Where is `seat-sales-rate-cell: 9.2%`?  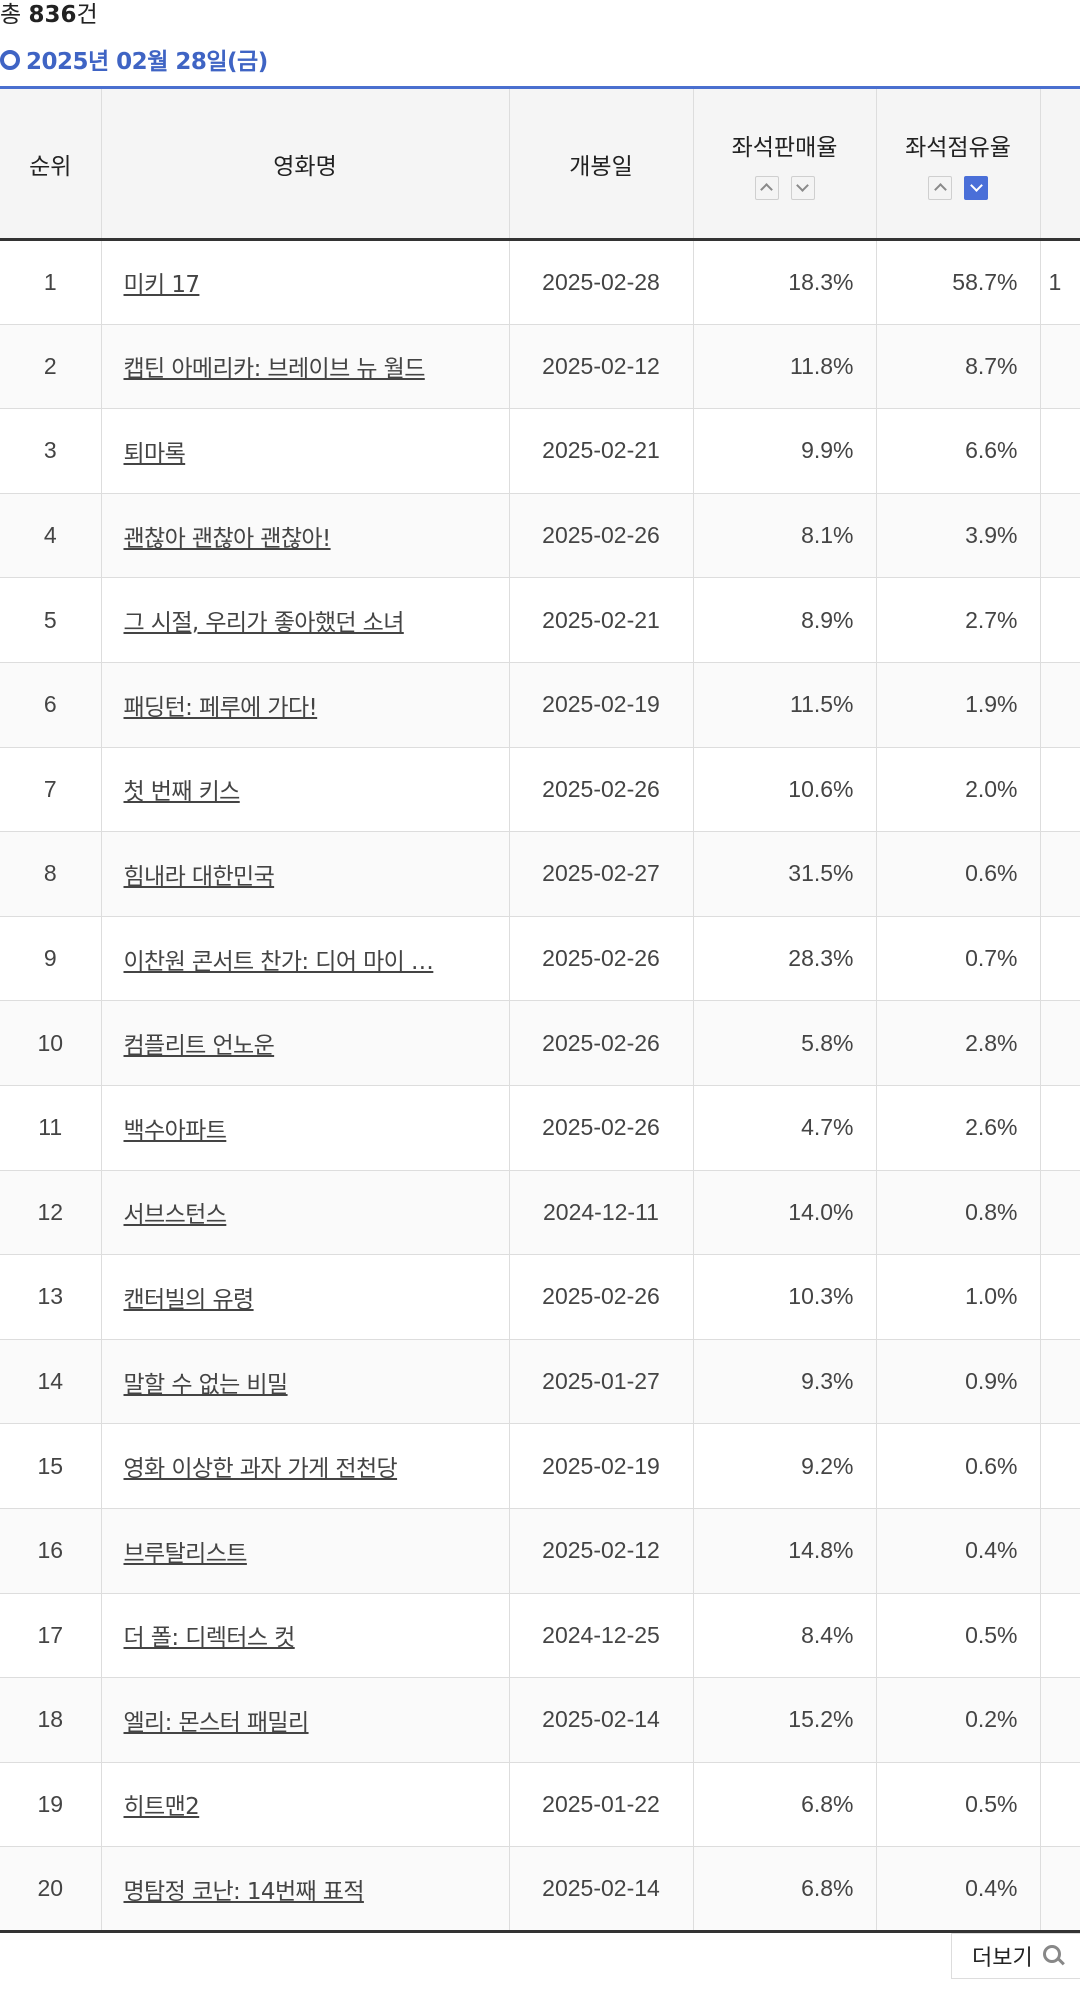 seat-sales-rate-cell: 9.2% is located at coordinates (784, 1466).